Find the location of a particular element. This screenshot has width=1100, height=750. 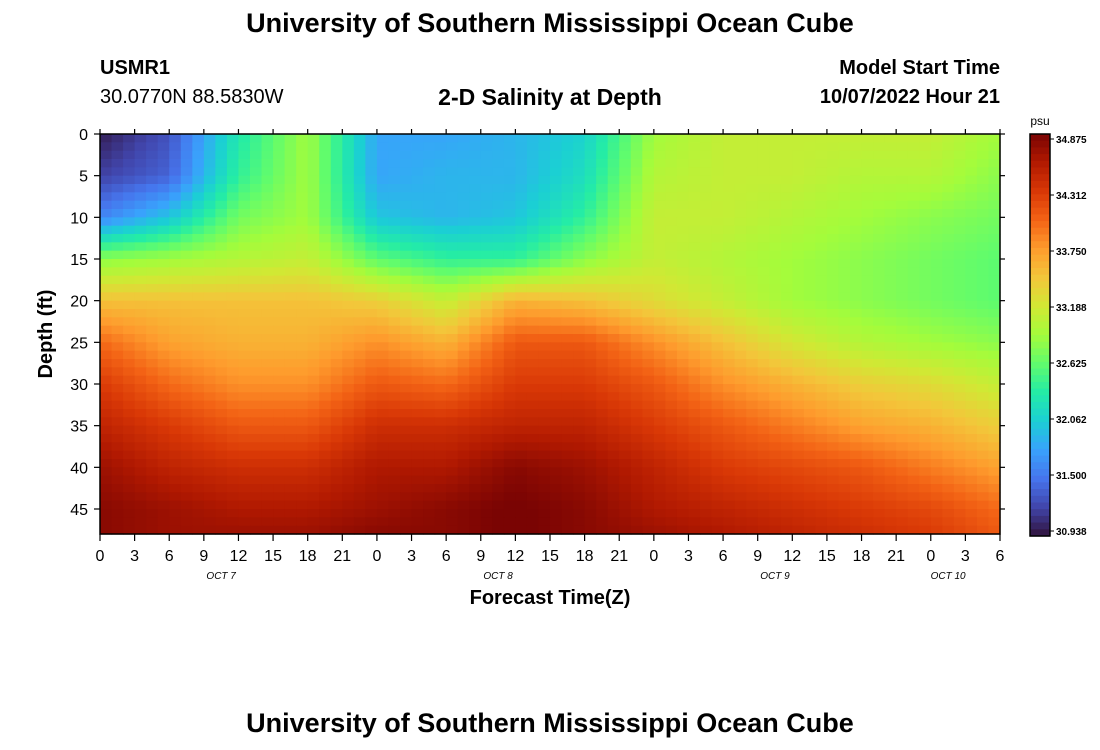

x-tick-label: 12 is located at coordinates (515, 556).